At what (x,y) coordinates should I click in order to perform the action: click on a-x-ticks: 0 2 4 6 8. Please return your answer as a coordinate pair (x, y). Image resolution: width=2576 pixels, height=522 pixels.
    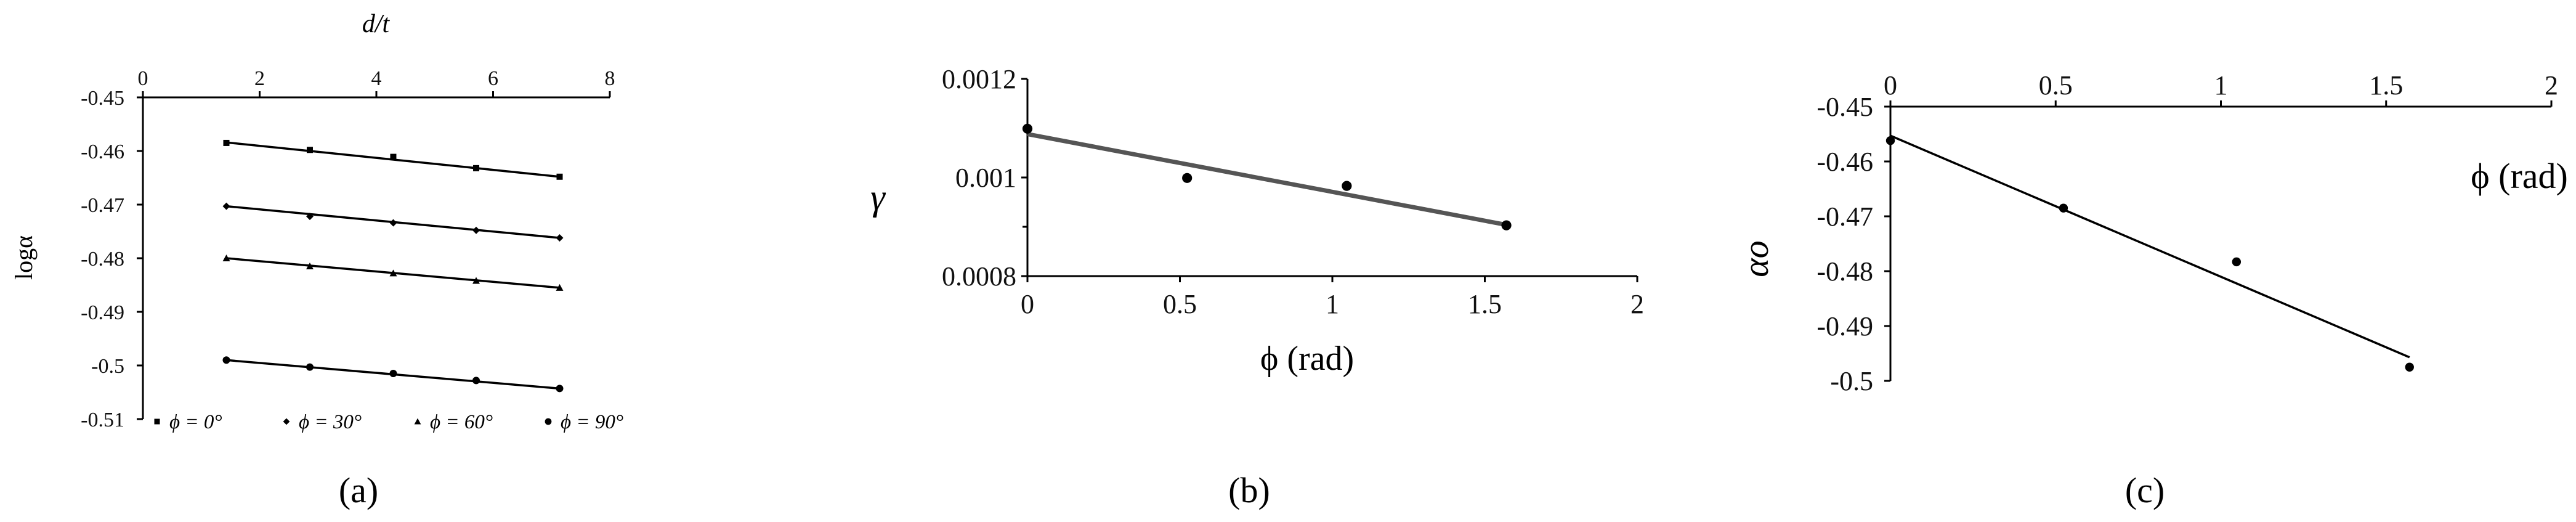
    Looking at the image, I should click on (376, 82).